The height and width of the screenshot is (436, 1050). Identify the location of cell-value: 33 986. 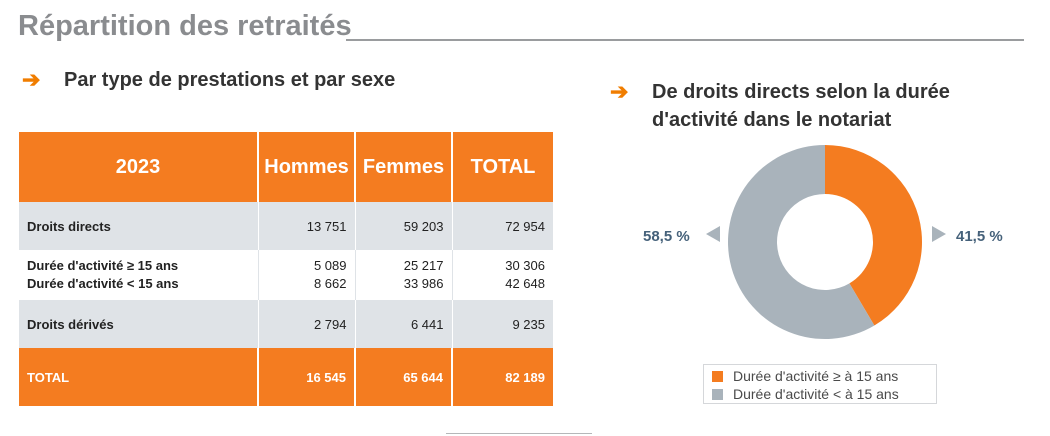
(423, 283).